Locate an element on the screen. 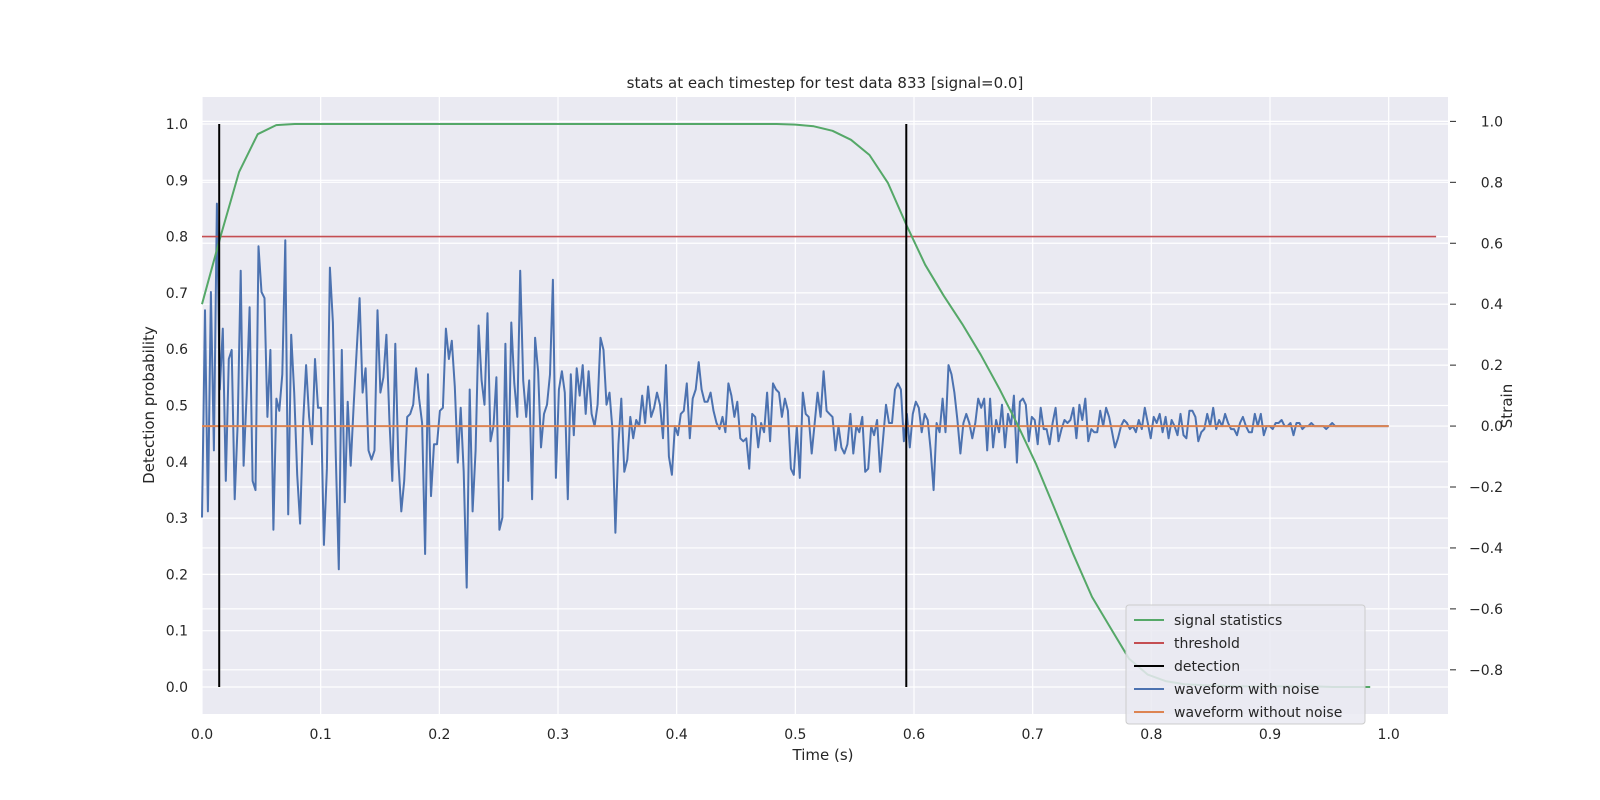  x-tick-label: 0.0 is located at coordinates (202, 735).